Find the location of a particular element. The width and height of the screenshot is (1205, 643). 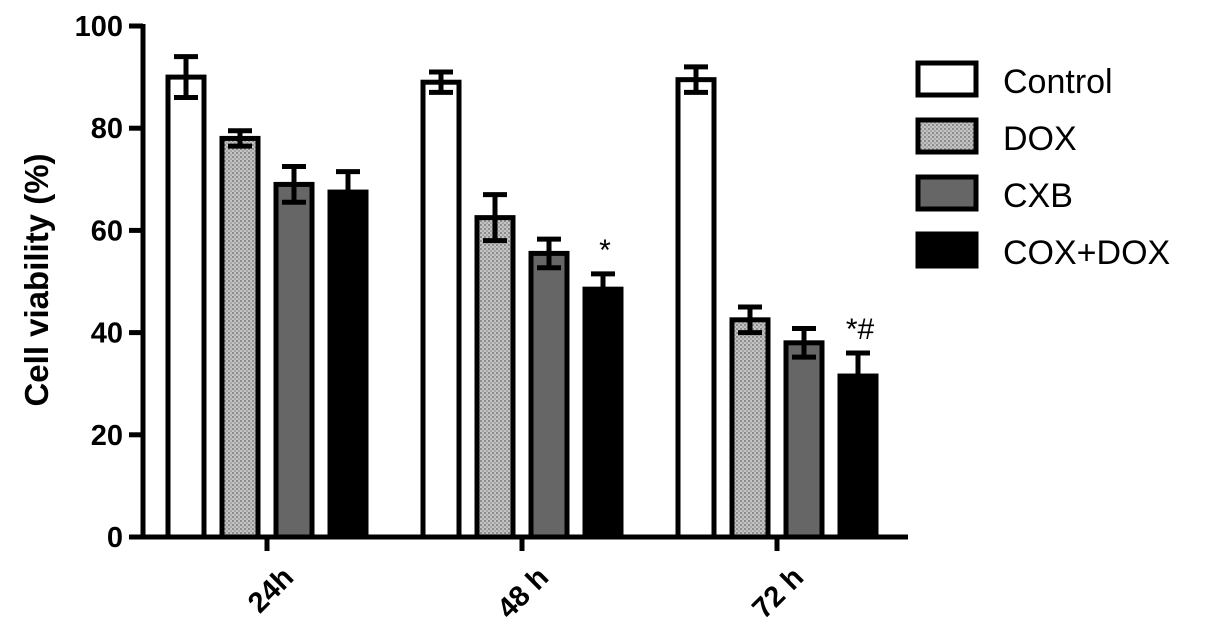

significance-marker: *# is located at coordinates (860, 329).